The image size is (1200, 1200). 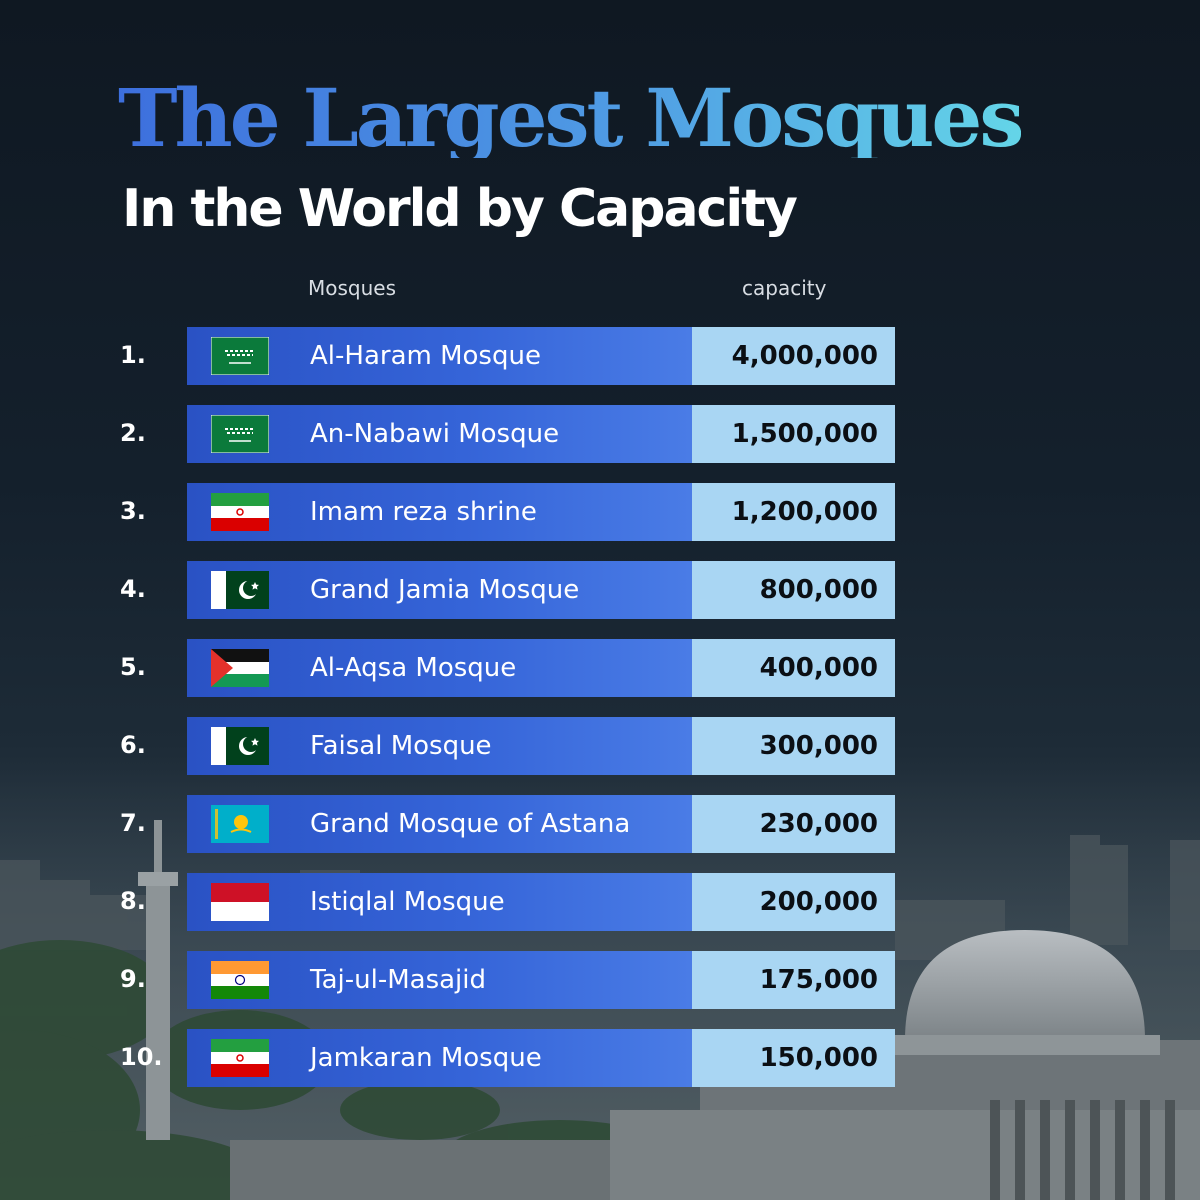 I want to click on rank-number: 6., so click(x=133, y=745).